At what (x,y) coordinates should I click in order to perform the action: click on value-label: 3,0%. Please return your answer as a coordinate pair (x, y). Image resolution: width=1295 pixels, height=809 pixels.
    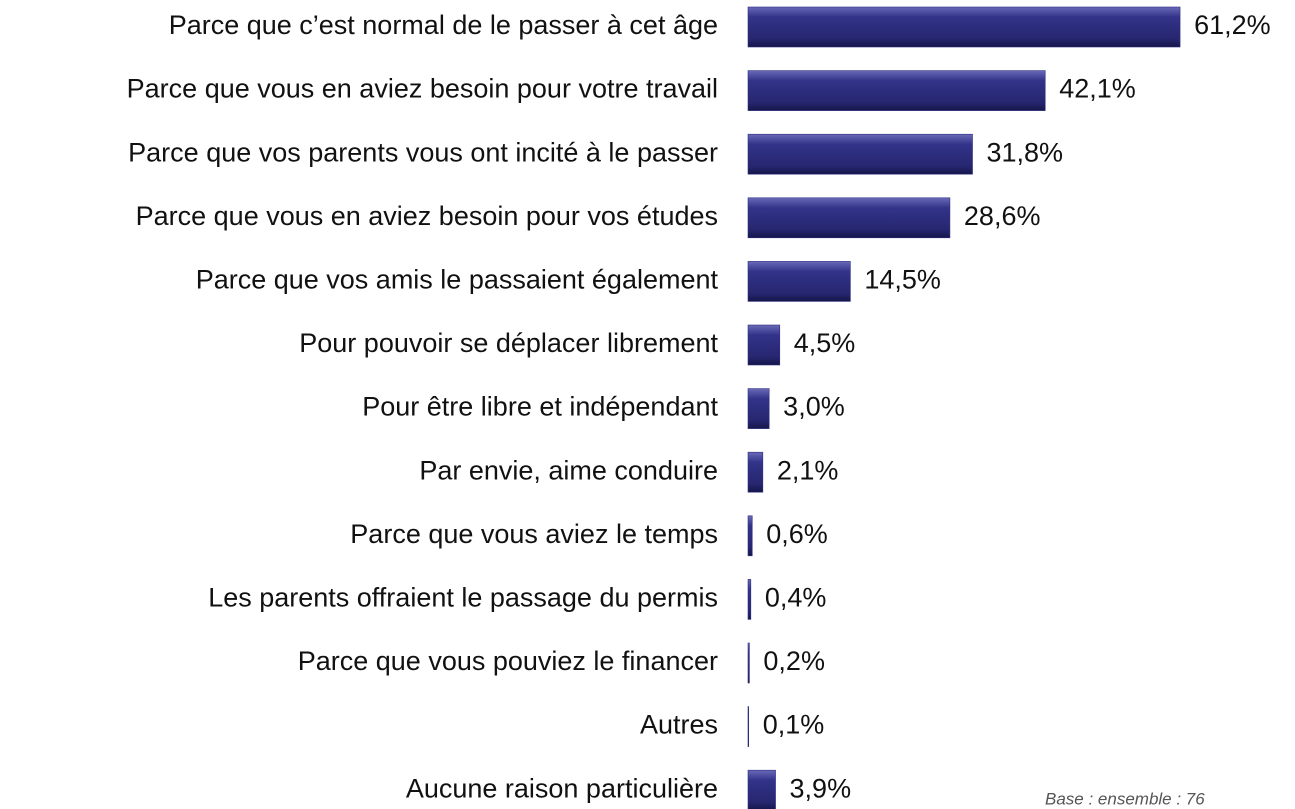
    Looking at the image, I should click on (814, 407).